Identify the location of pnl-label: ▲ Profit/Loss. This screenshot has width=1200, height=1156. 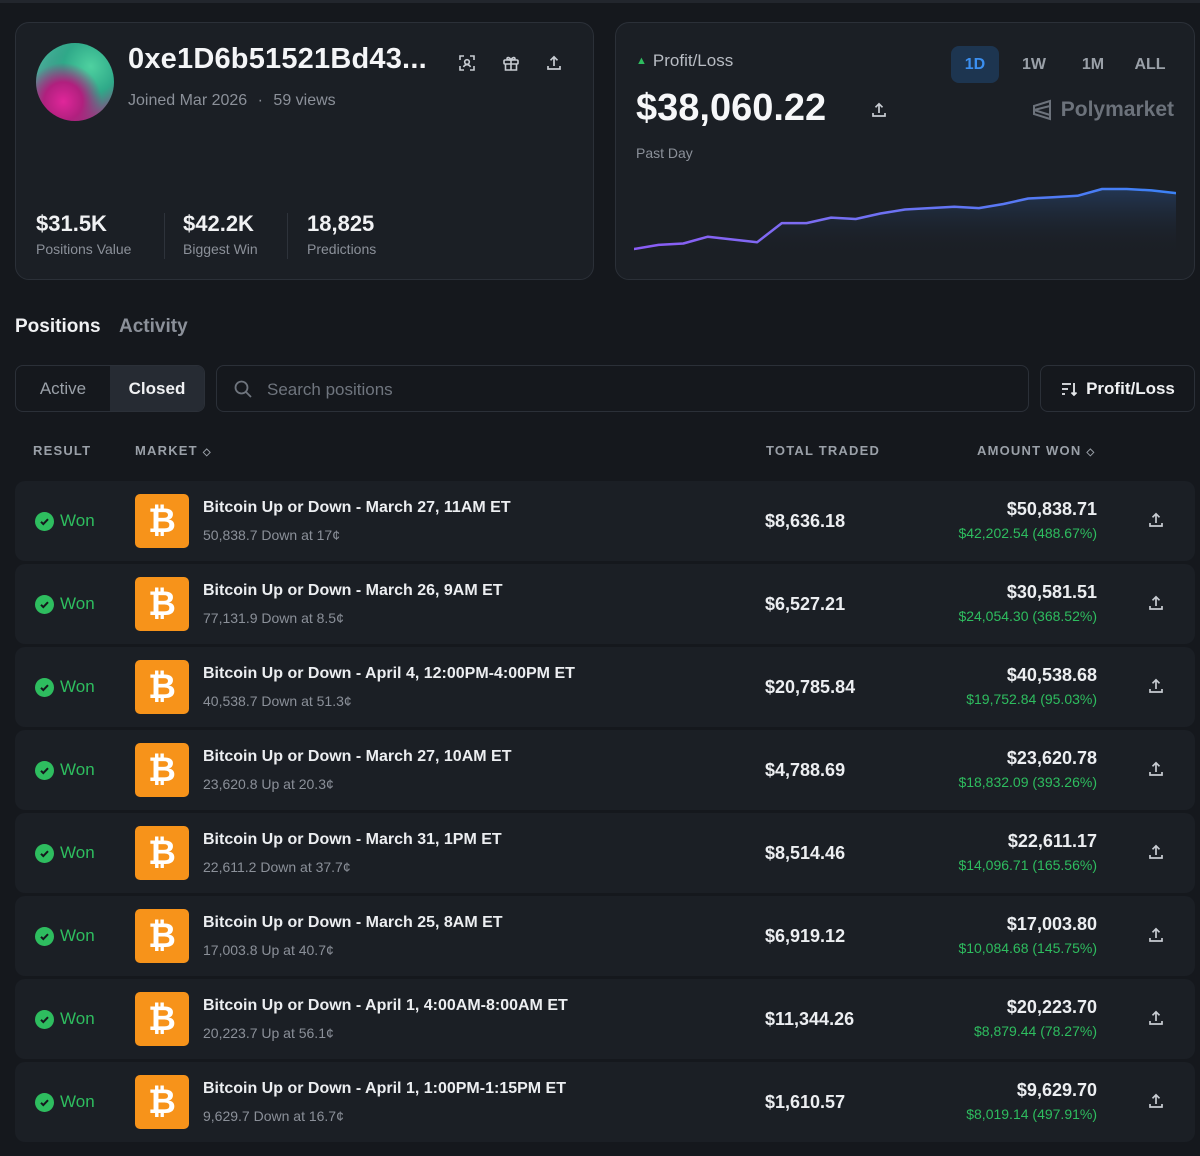
(684, 61).